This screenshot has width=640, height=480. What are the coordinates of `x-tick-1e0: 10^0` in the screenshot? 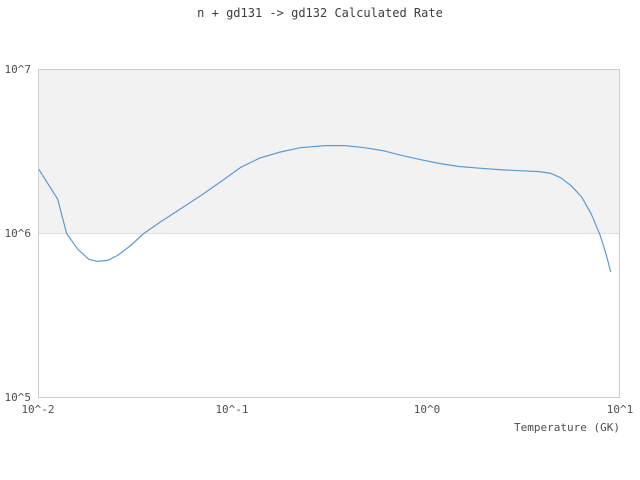 It's located at (427, 409).